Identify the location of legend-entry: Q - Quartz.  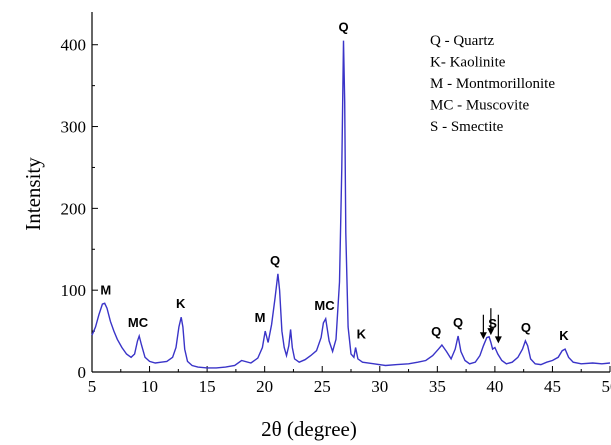
(462, 41).